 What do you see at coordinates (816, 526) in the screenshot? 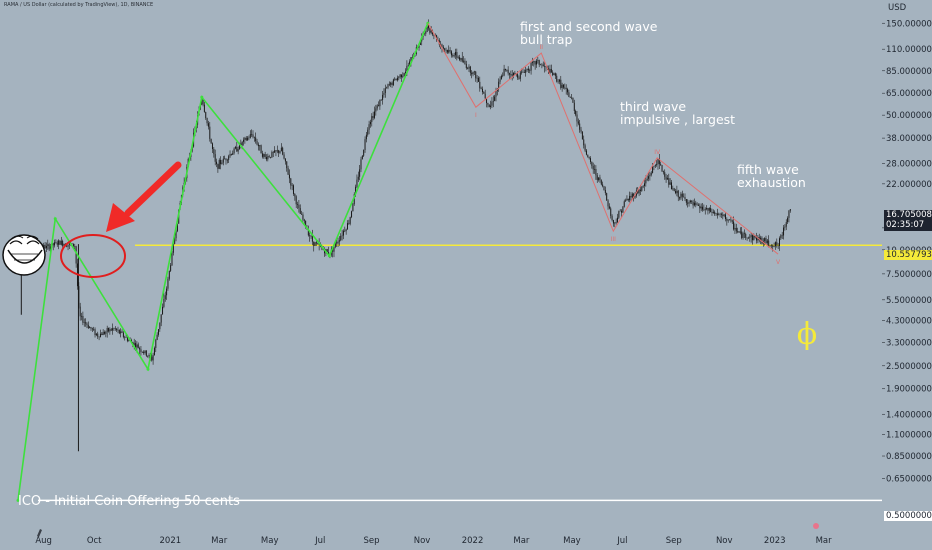
I see `event-marker-icon` at bounding box center [816, 526].